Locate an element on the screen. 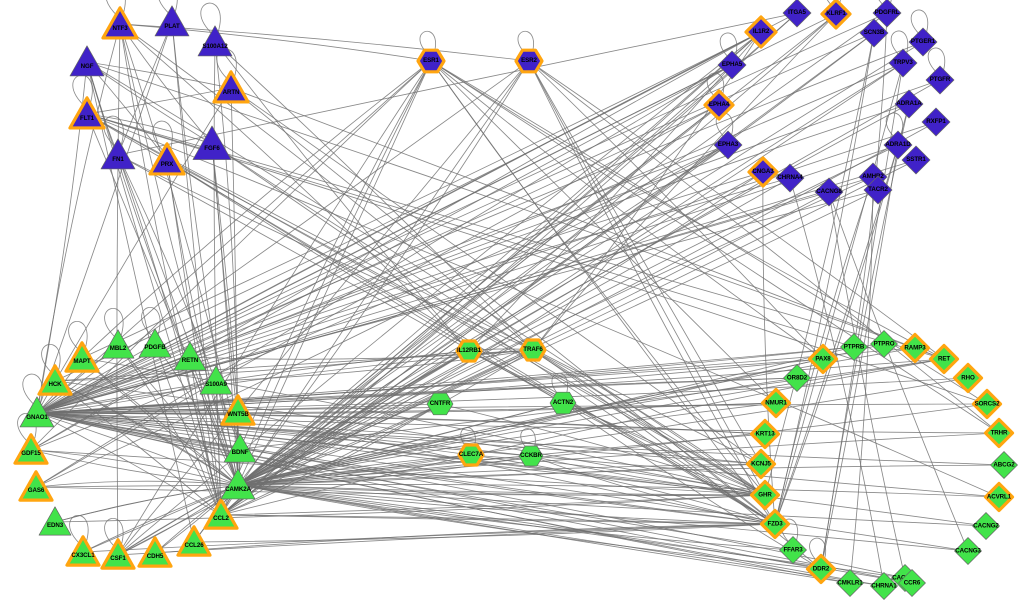  graph-node-flt1: FLT1 is located at coordinates (87, 114).